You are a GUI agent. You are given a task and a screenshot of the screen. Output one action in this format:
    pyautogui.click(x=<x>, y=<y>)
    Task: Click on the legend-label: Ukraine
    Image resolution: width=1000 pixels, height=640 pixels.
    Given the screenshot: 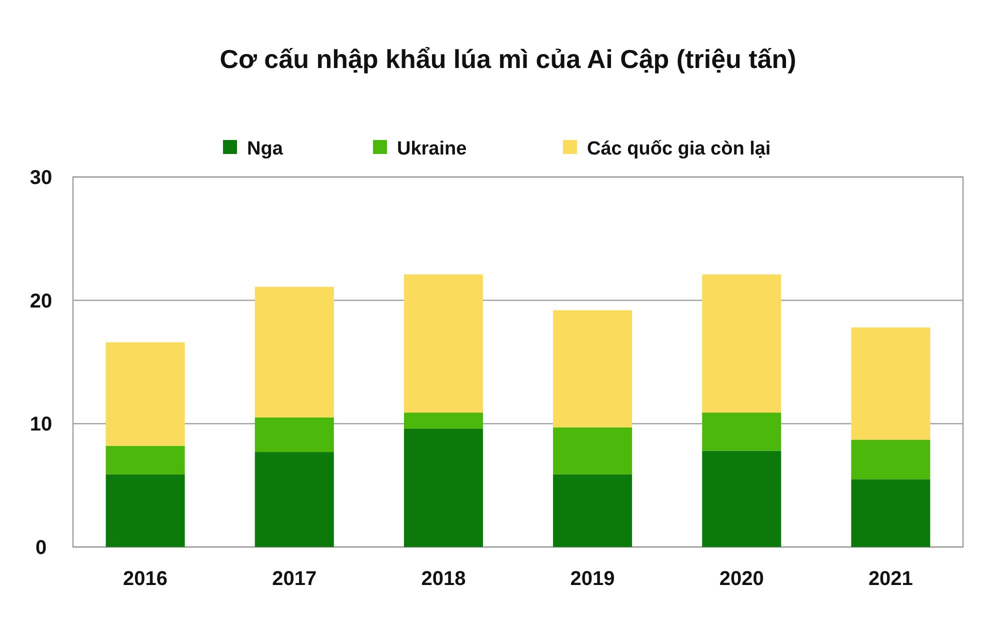 What is the action you would take?
    pyautogui.click(x=432, y=149)
    